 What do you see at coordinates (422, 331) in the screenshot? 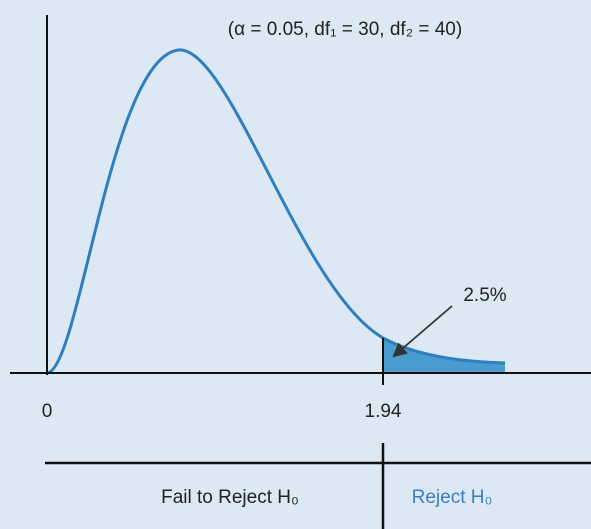
I see `tail-arrow` at bounding box center [422, 331].